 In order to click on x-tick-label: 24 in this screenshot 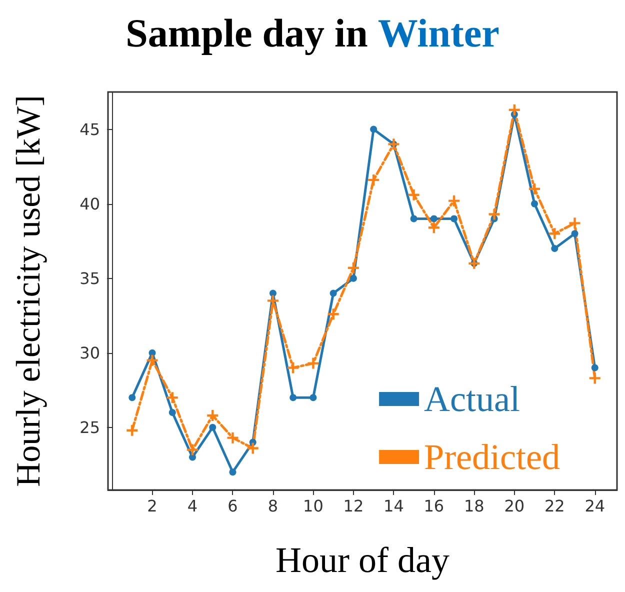, I will do `click(595, 506)`.